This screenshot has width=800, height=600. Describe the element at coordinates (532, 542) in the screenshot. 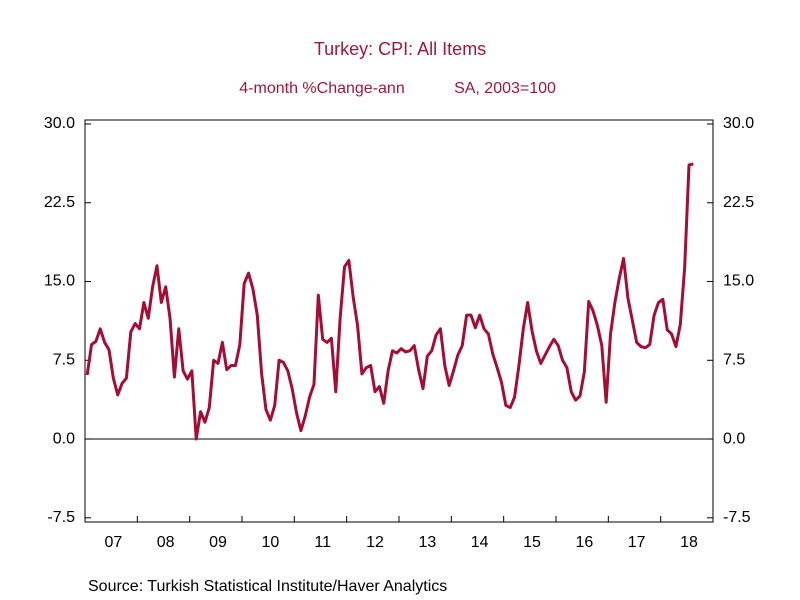

I see `x-tick-label: 15` at that location.